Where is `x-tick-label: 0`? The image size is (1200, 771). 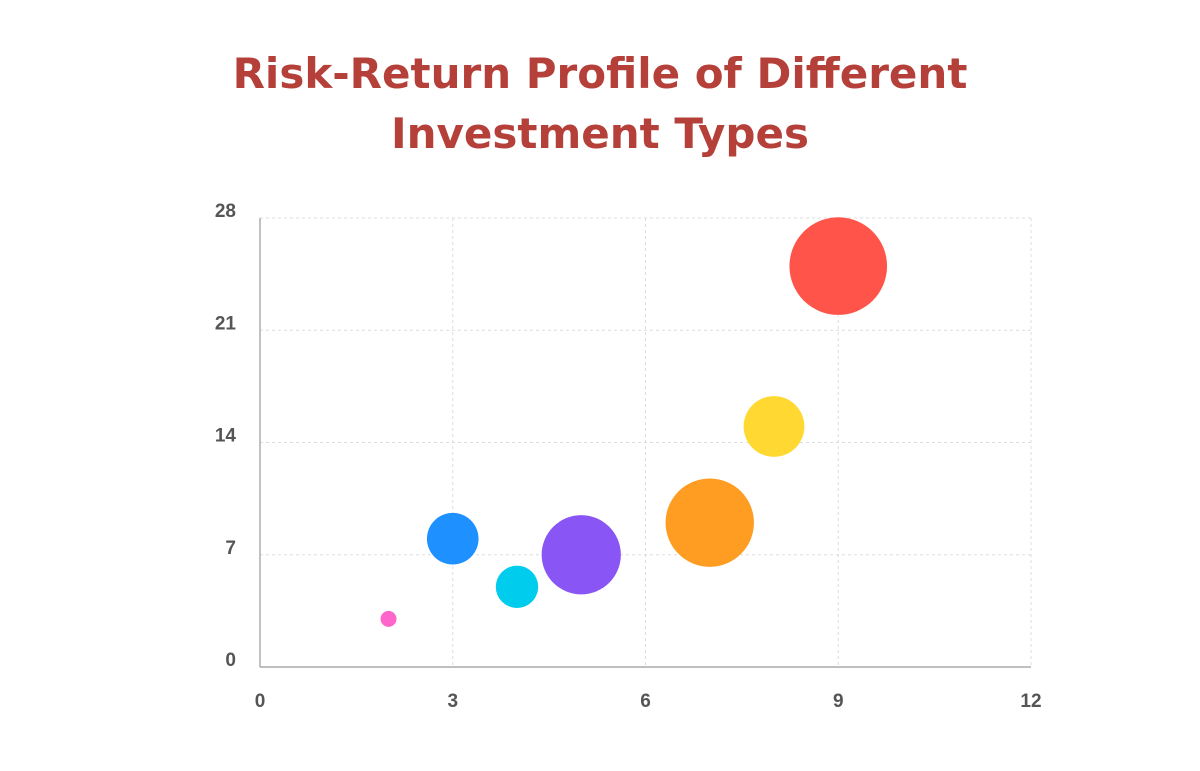
x-tick-label: 0 is located at coordinates (260, 701).